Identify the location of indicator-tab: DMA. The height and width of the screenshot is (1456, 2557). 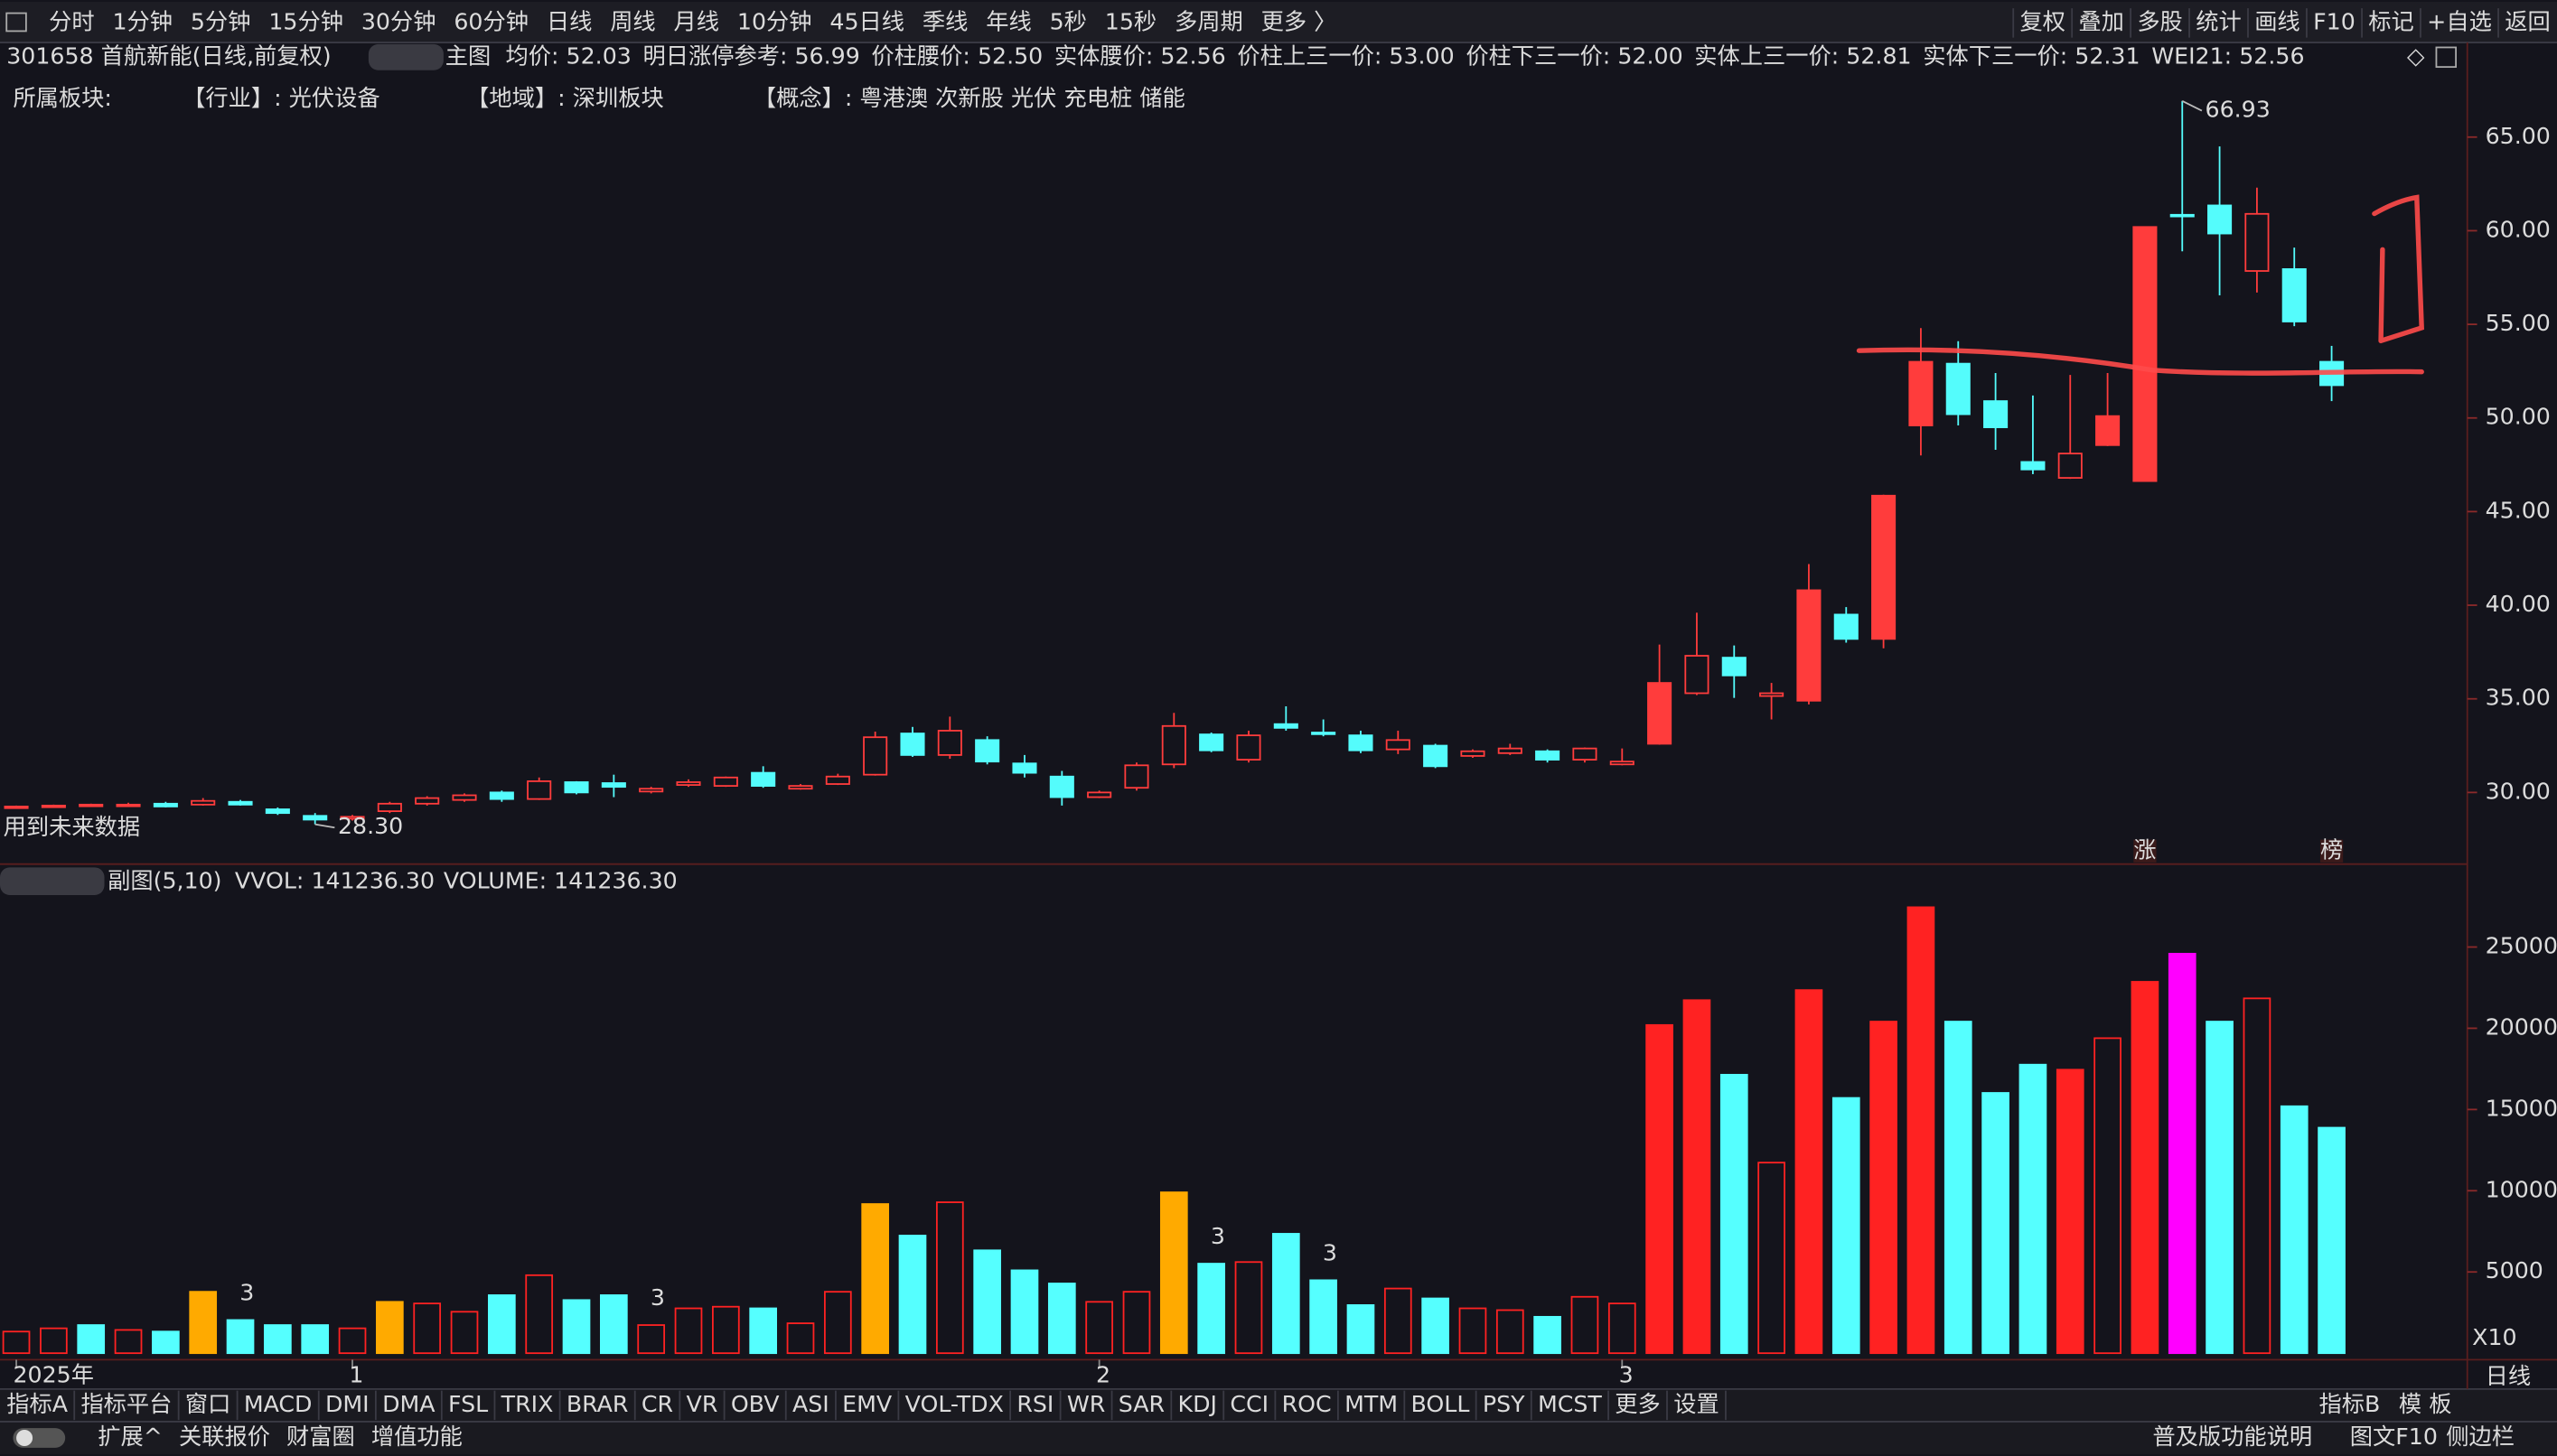
(409, 1404).